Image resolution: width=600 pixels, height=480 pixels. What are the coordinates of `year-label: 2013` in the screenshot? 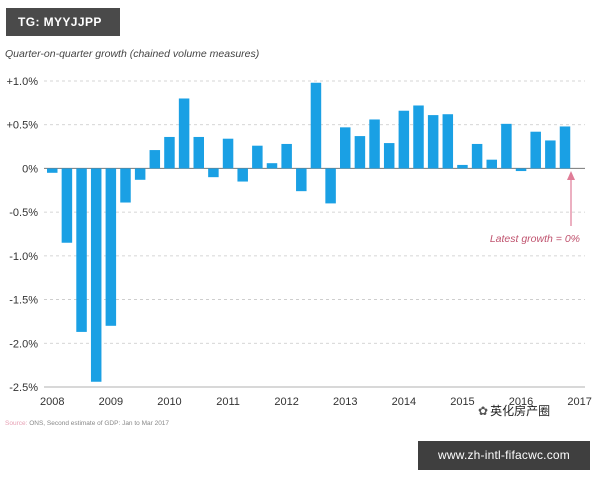 It's located at (345, 402).